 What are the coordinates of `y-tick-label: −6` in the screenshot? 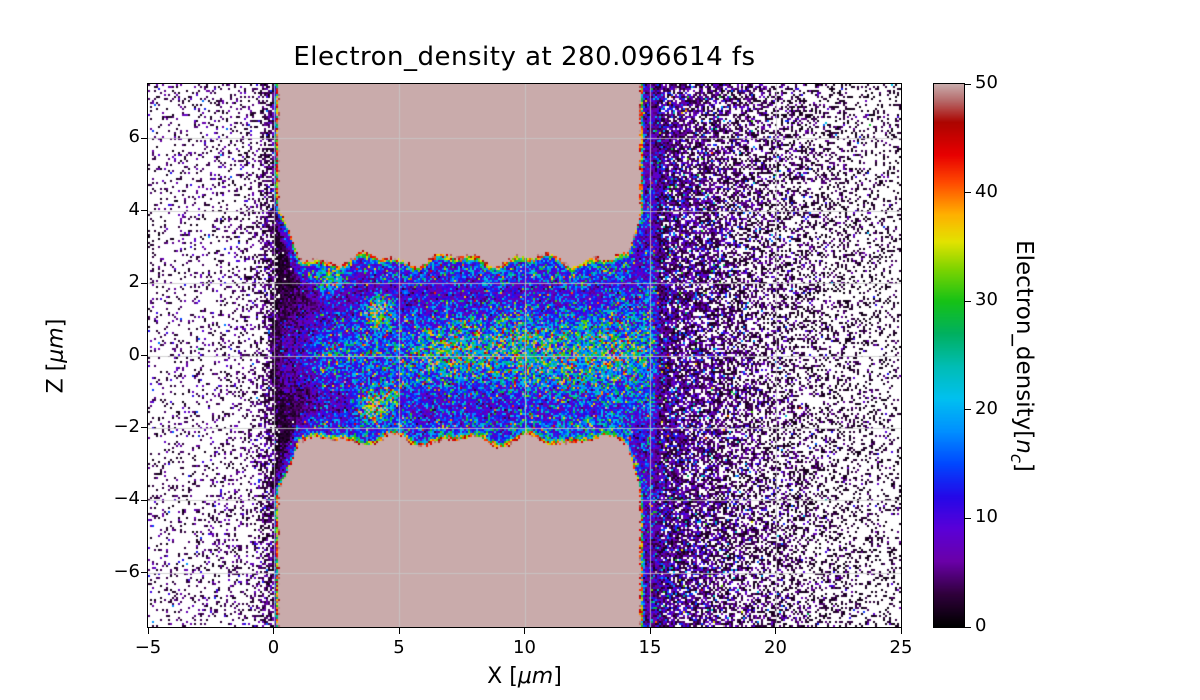 It's located at (126, 571).